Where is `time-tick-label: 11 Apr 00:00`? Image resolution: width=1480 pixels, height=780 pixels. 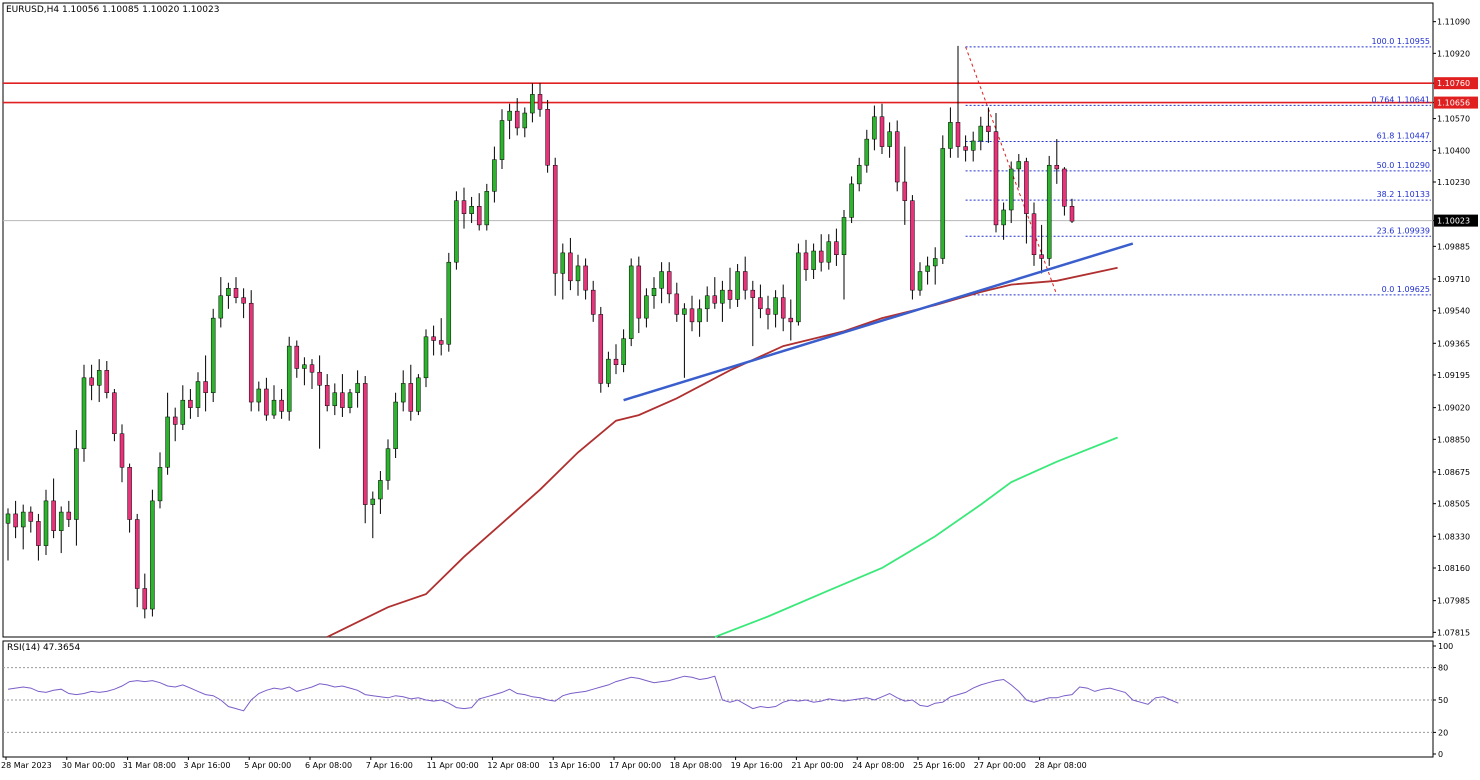
time-tick-label: 11 Apr 00:00 is located at coordinates (453, 765).